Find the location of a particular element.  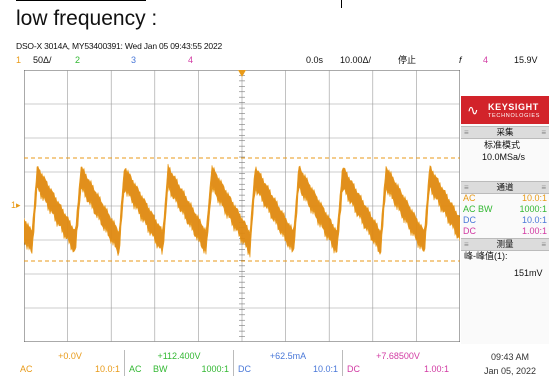

page-heading: low frequency : is located at coordinates (87, 18).